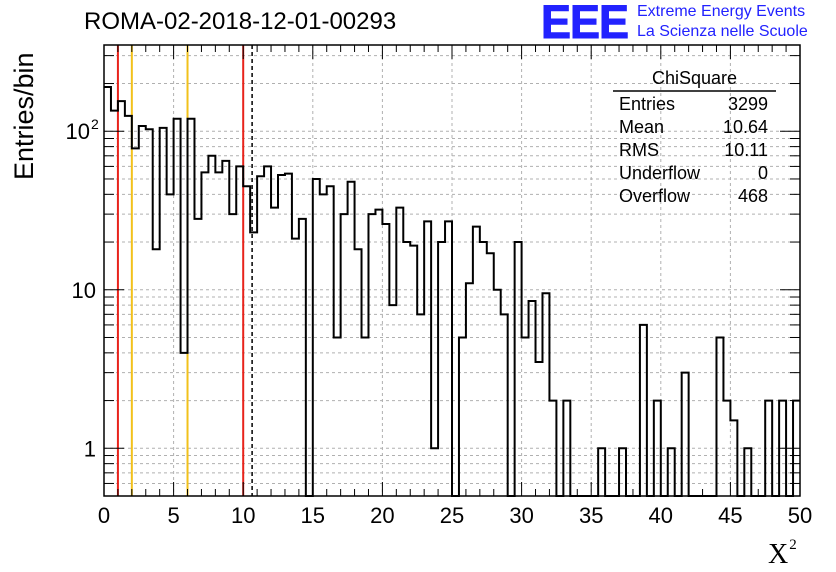 This screenshot has width=836, height=572. I want to click on stats-box-row-value: 468, so click(753, 196).